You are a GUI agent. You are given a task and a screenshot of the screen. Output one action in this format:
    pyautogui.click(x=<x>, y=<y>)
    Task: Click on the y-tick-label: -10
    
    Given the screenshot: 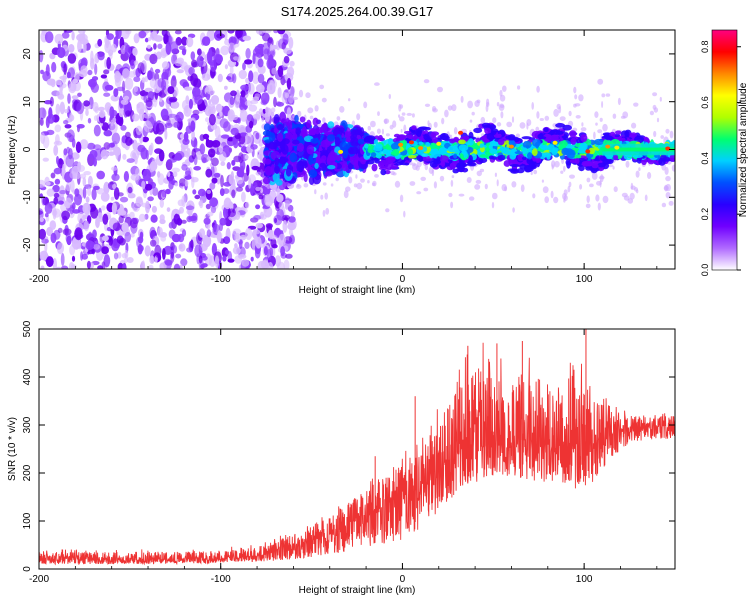 What is the action you would take?
    pyautogui.click(x=27, y=197)
    